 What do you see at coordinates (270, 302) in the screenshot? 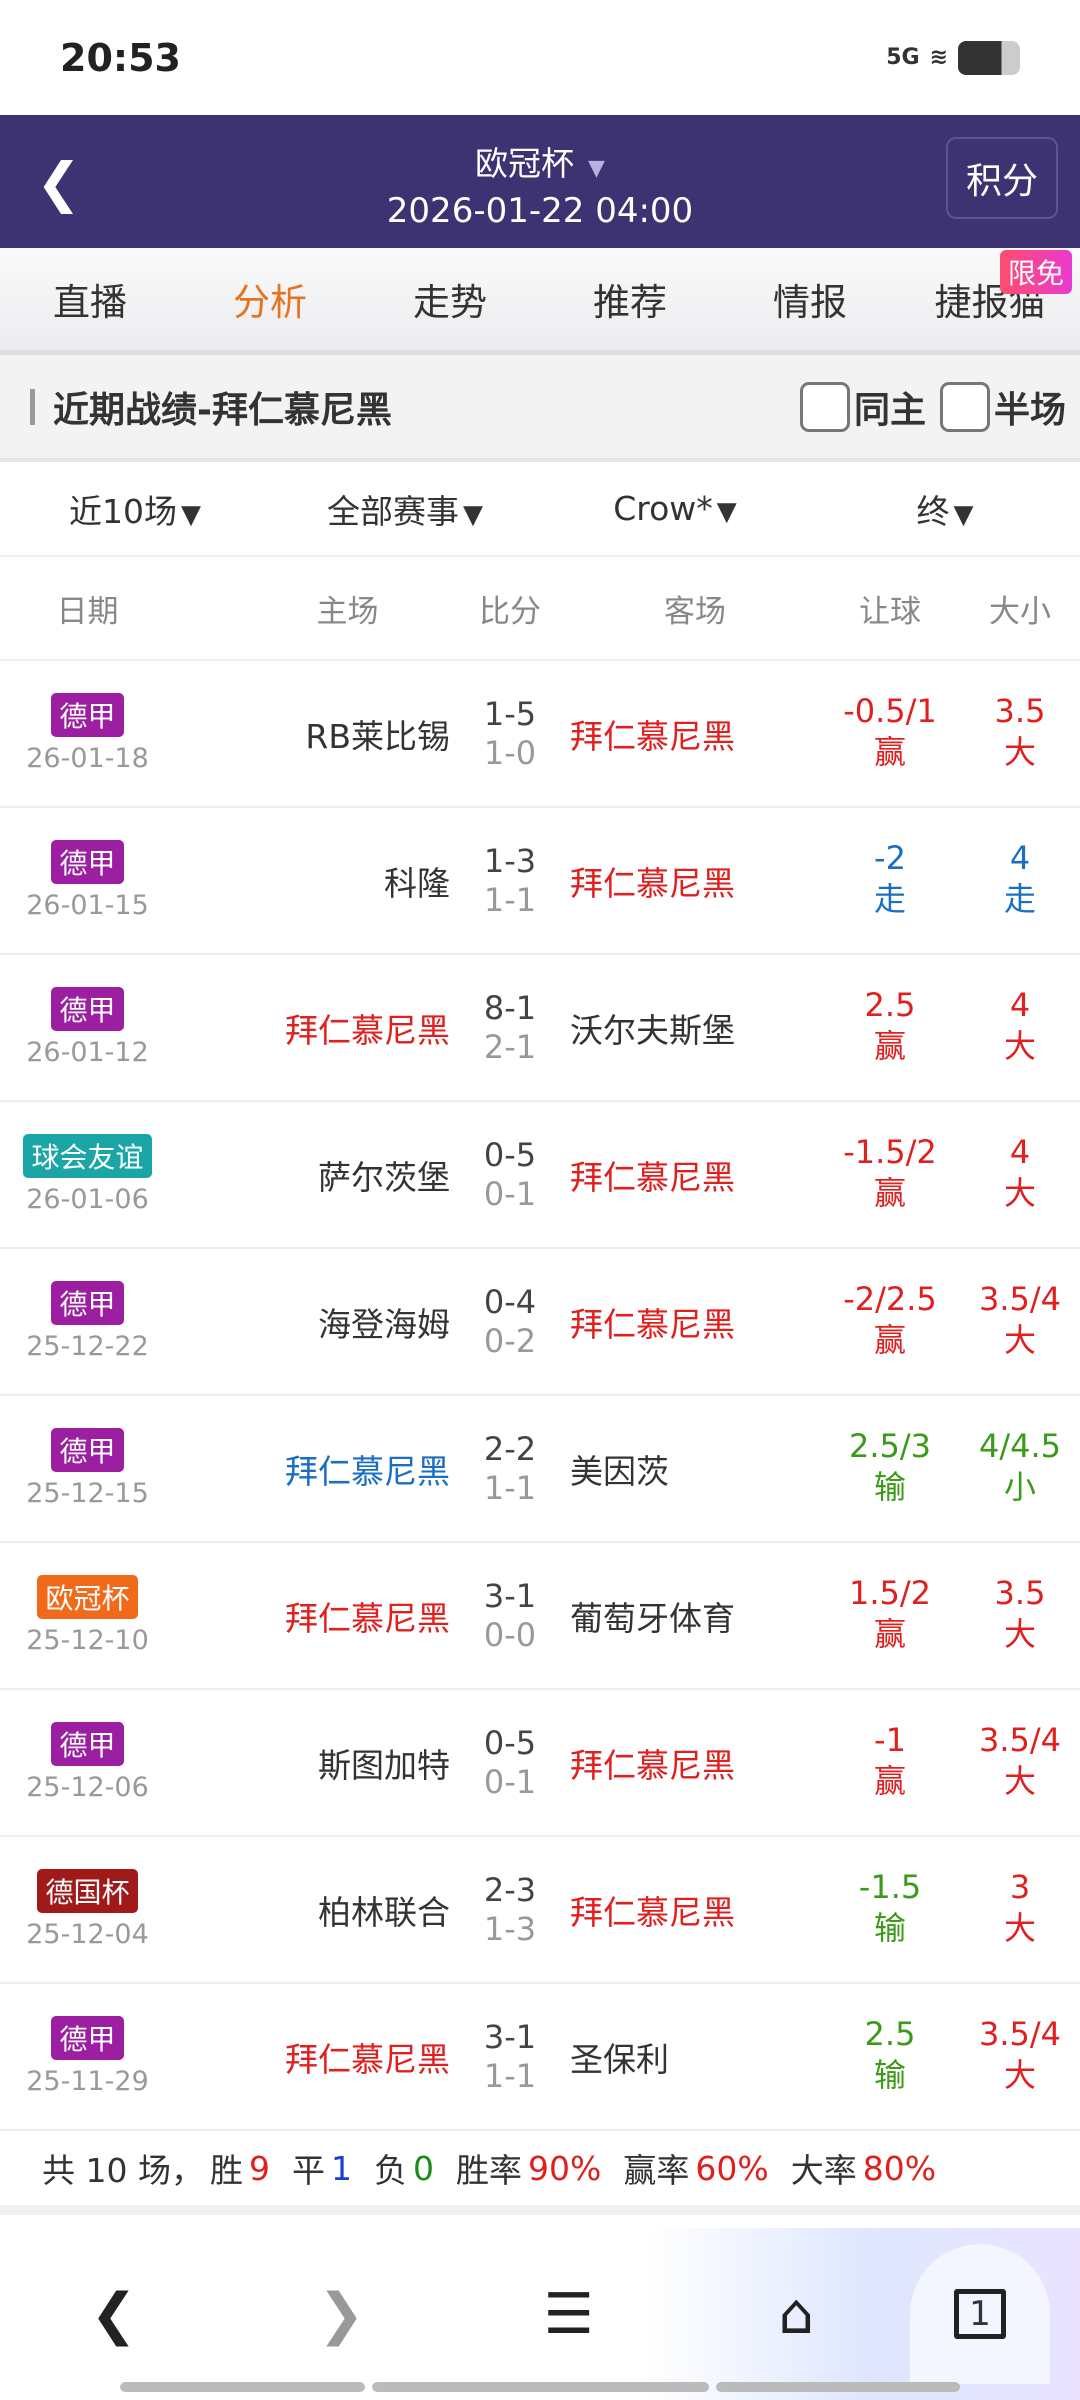
I see `tab-1: 分析` at bounding box center [270, 302].